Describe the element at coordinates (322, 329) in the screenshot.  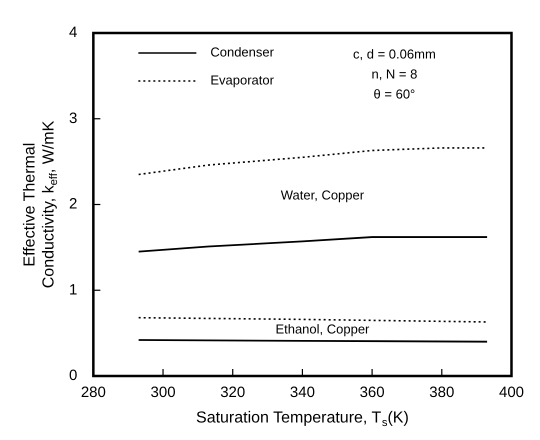
I see `annotation: Ethanol, Copper` at that location.